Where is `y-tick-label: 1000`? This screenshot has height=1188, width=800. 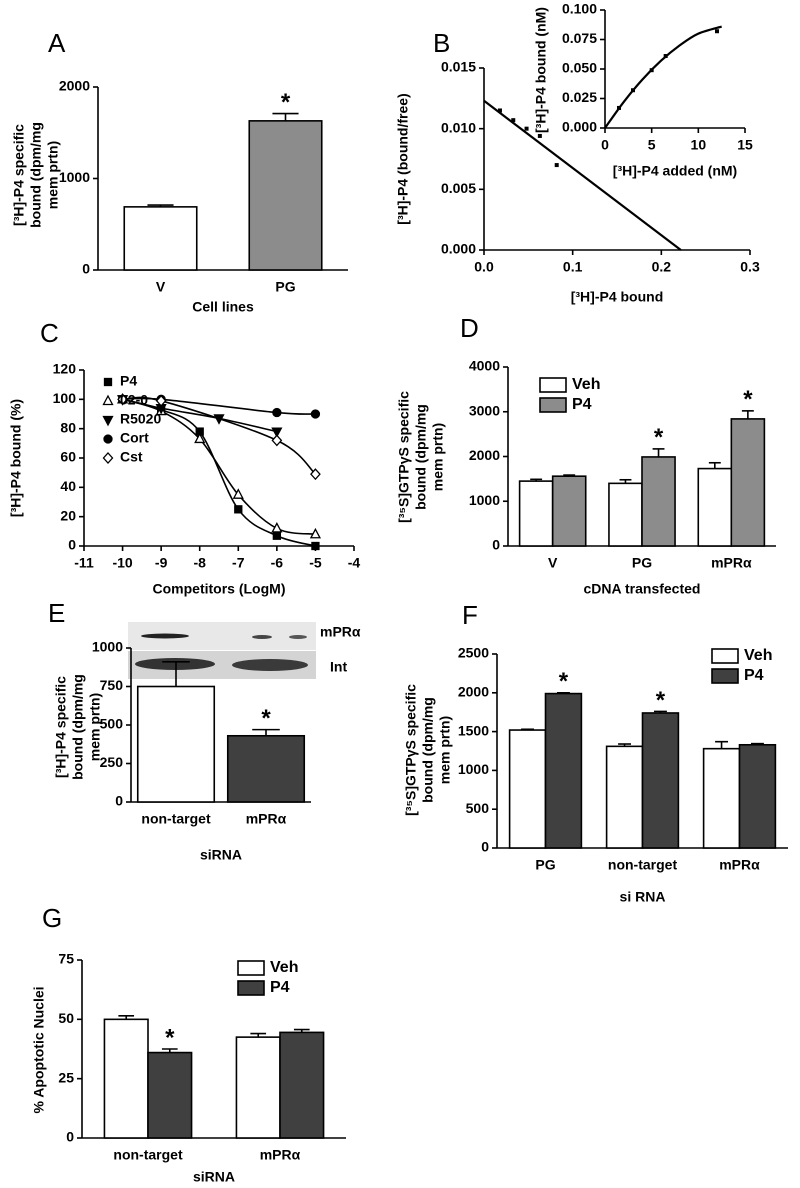 y-tick-label: 1000 is located at coordinates (107, 647).